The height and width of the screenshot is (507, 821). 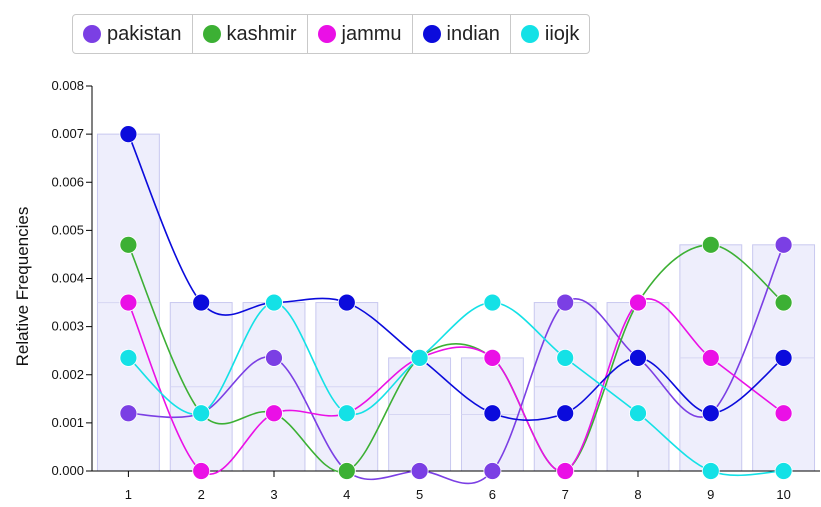 What do you see at coordinates (346, 494) in the screenshot?
I see `x-tick-label: 4` at bounding box center [346, 494].